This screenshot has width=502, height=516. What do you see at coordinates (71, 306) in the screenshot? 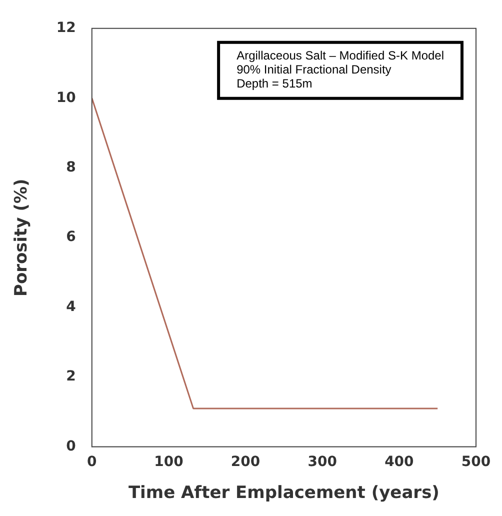
I see `y-tick-label: 4` at bounding box center [71, 306].